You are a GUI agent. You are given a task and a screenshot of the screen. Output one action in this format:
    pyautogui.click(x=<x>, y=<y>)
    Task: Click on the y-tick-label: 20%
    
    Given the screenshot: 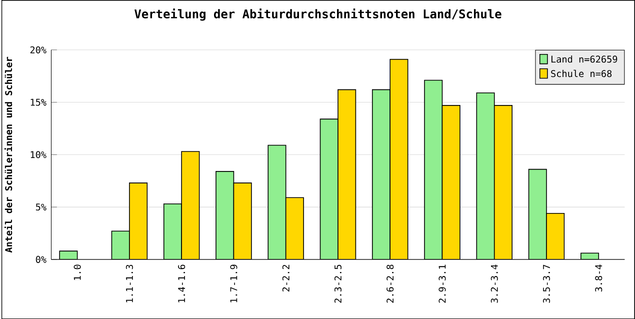 What is the action you would take?
    pyautogui.click(x=38, y=50)
    